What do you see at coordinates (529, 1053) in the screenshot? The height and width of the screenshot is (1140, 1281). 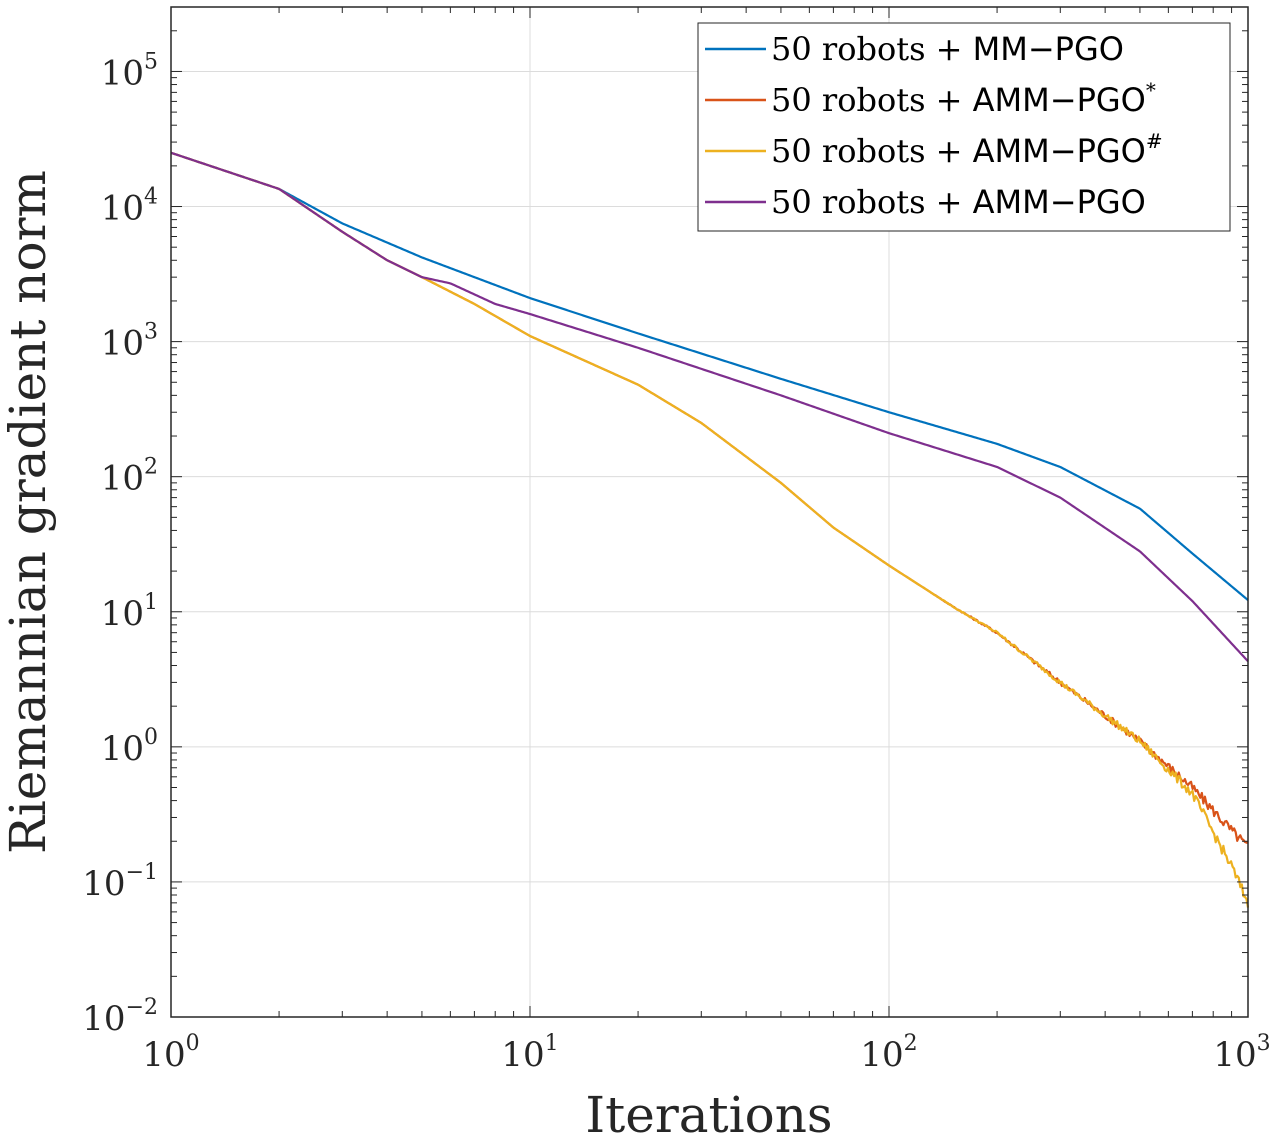 I see `x-tick-label-1: 10¹` at bounding box center [529, 1053].